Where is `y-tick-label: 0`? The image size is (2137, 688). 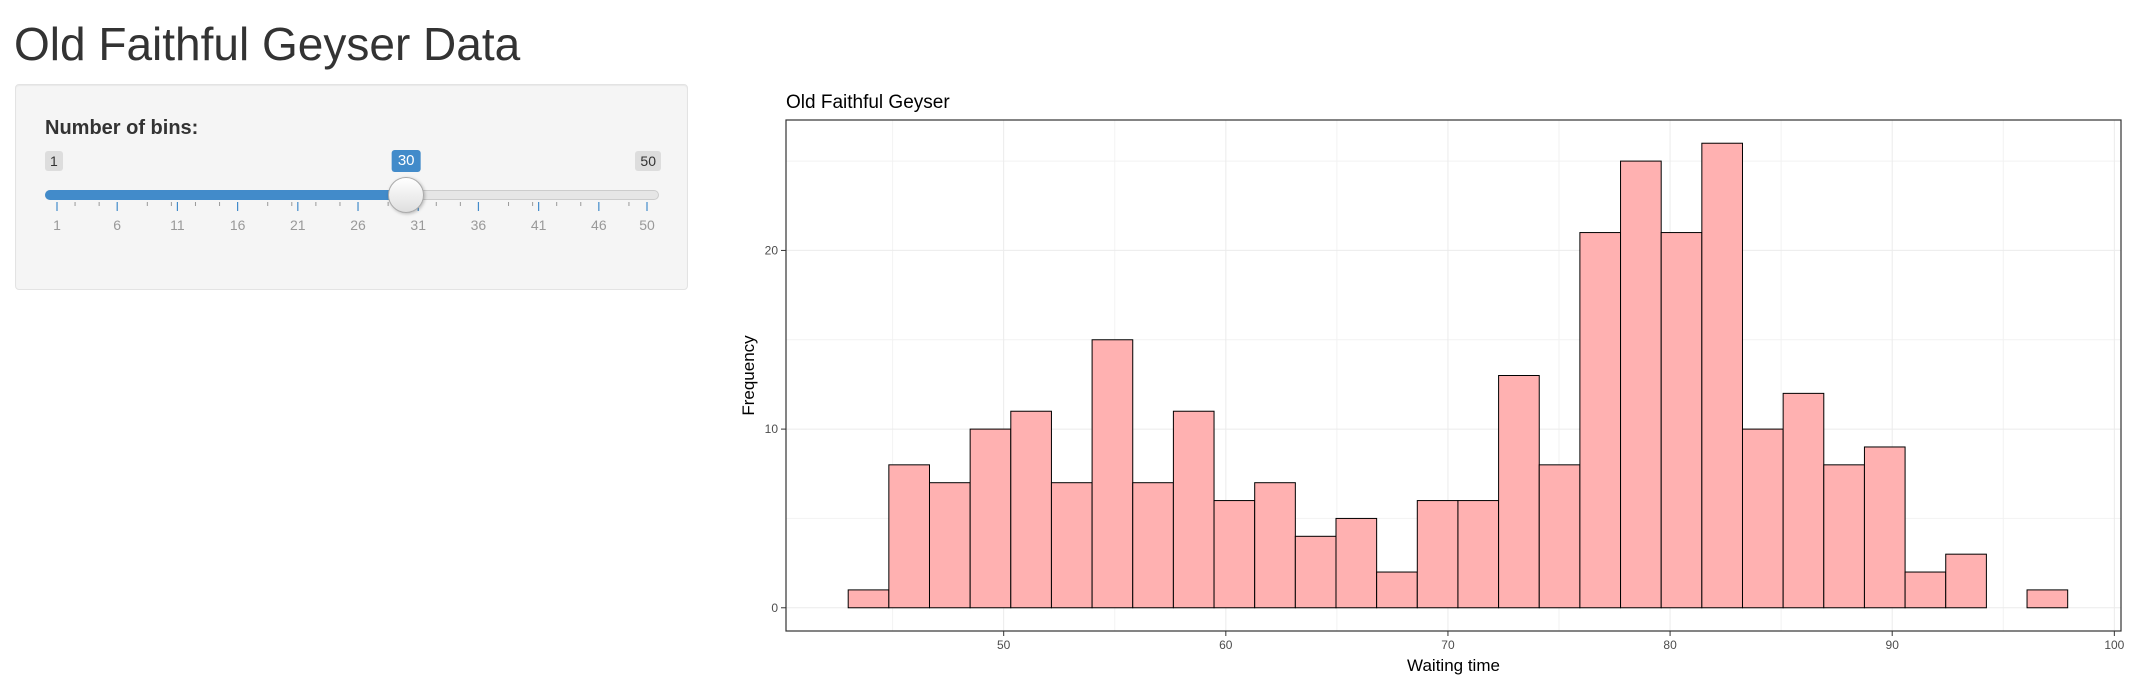 y-tick-label: 0 is located at coordinates (774, 608).